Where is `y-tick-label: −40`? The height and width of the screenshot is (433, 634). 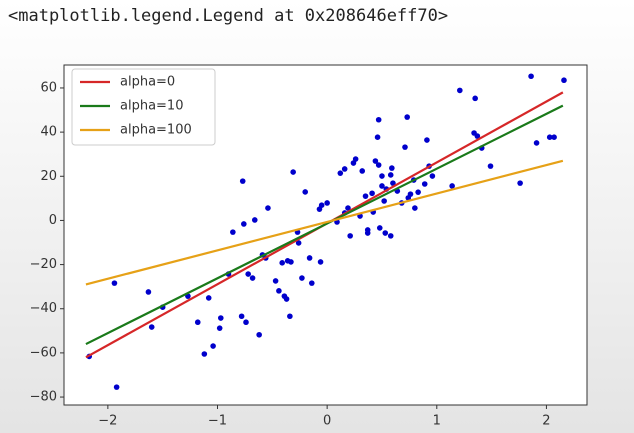 y-tick-label: −40 is located at coordinates (43, 308).